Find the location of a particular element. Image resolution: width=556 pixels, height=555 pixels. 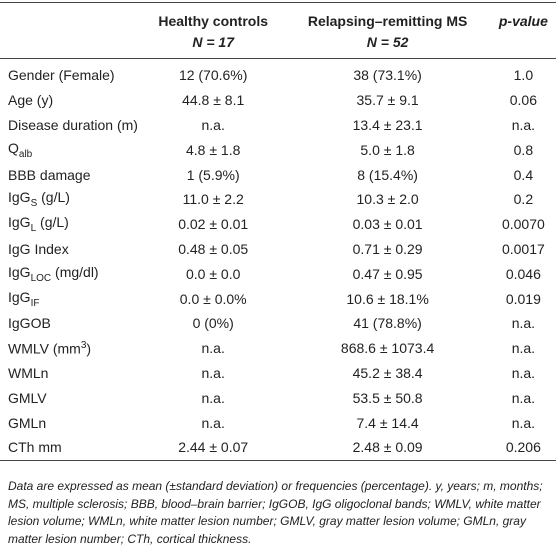

table-row: IgGS (g/L) 11.0 ± 2.2 10.3 ± 2.0 0.2 is located at coordinates (278, 199).